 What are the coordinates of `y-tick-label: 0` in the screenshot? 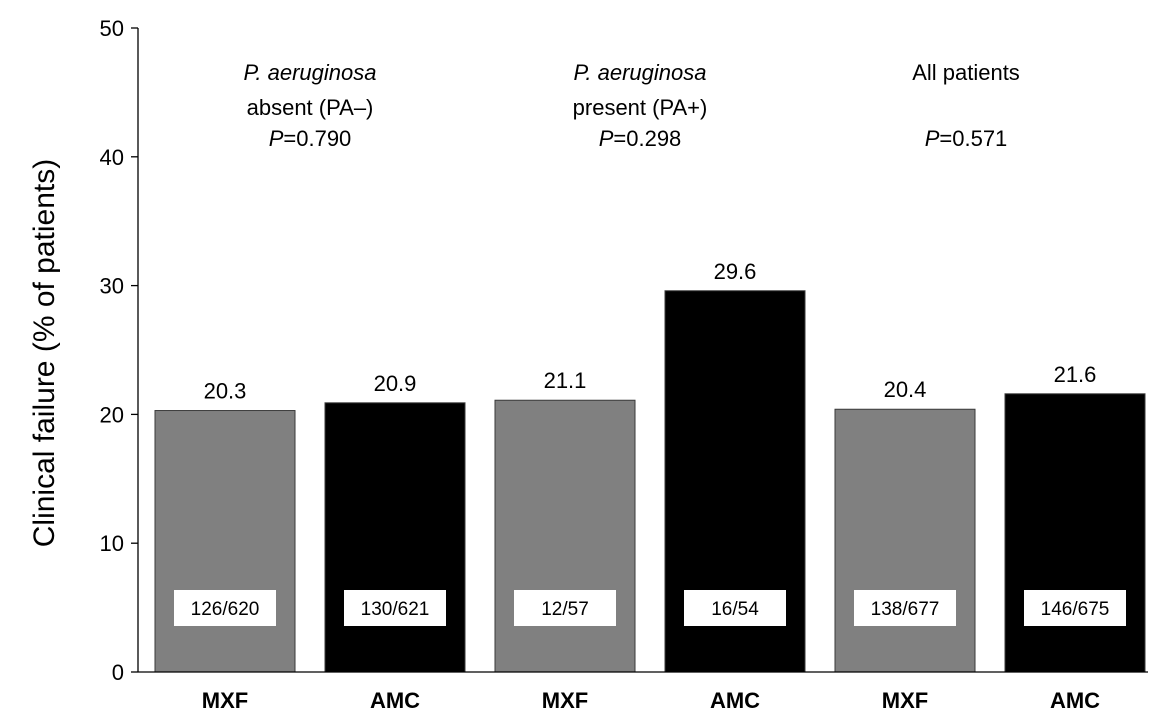 It's located at (118, 672).